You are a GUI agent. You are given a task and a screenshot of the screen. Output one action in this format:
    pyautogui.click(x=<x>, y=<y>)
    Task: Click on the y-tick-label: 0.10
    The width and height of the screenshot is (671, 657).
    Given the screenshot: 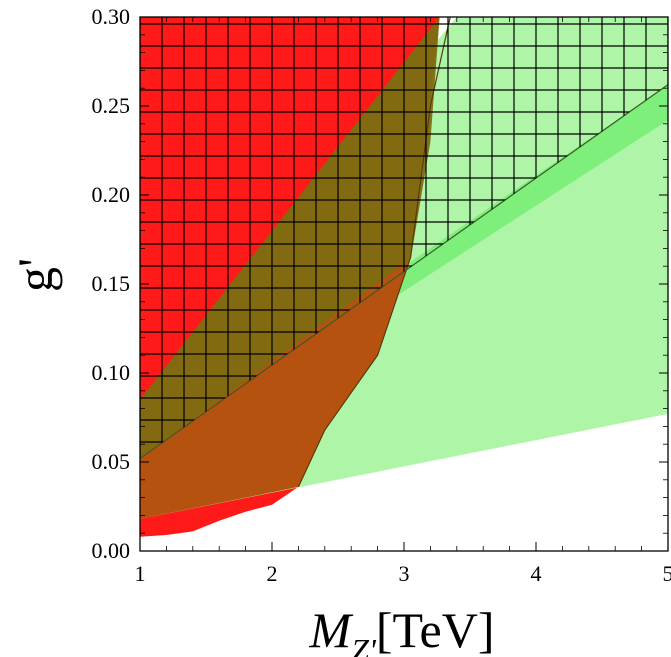 What is the action you would take?
    pyautogui.click(x=111, y=372)
    